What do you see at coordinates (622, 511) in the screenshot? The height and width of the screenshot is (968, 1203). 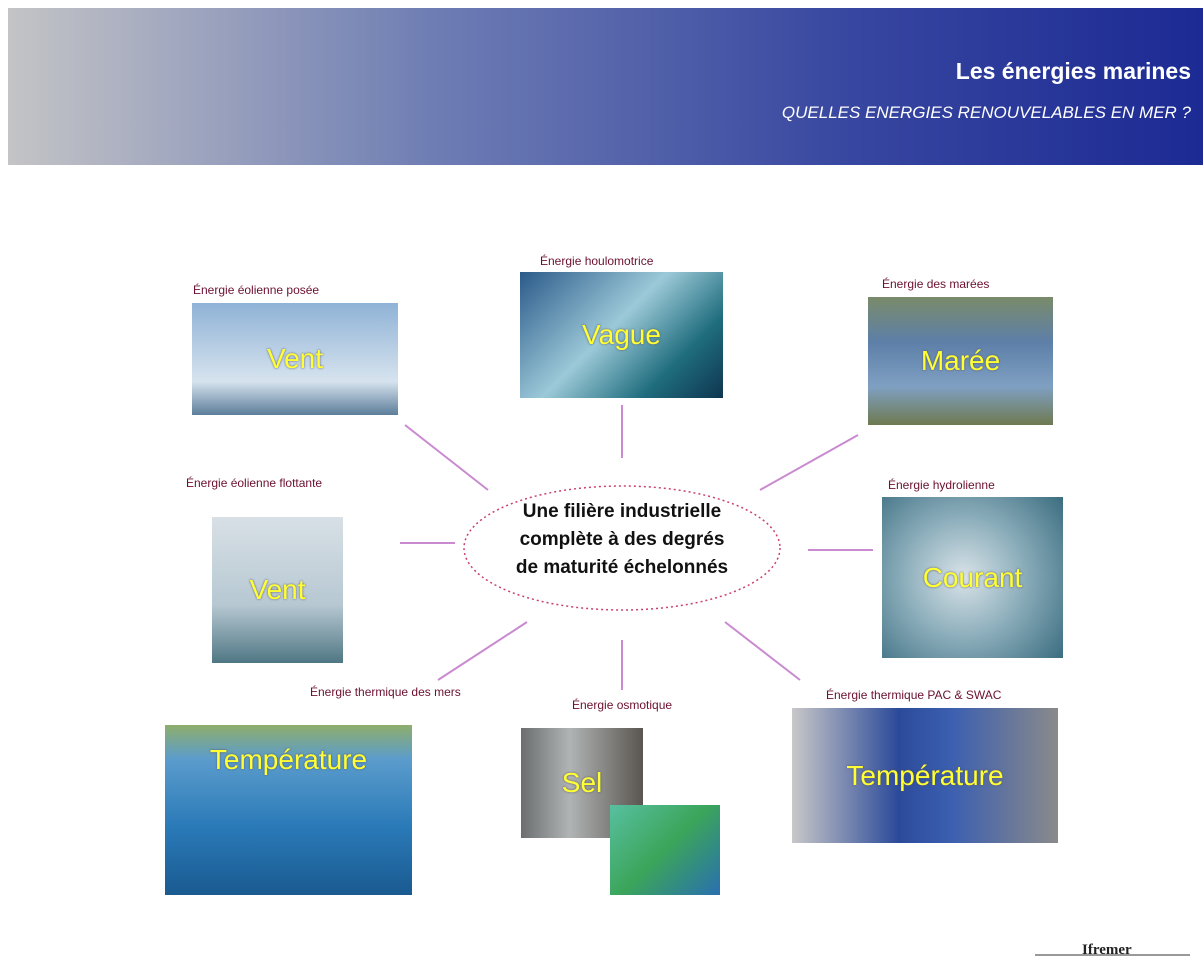 I see `center-line: Une filière industrielle` at bounding box center [622, 511].